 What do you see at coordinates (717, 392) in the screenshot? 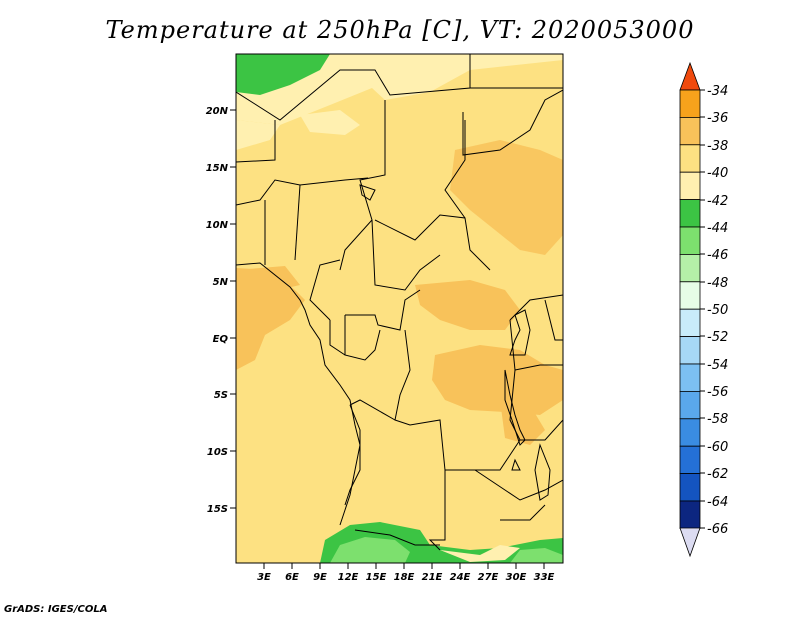
I see `colorbar-label: -56` at bounding box center [717, 392].